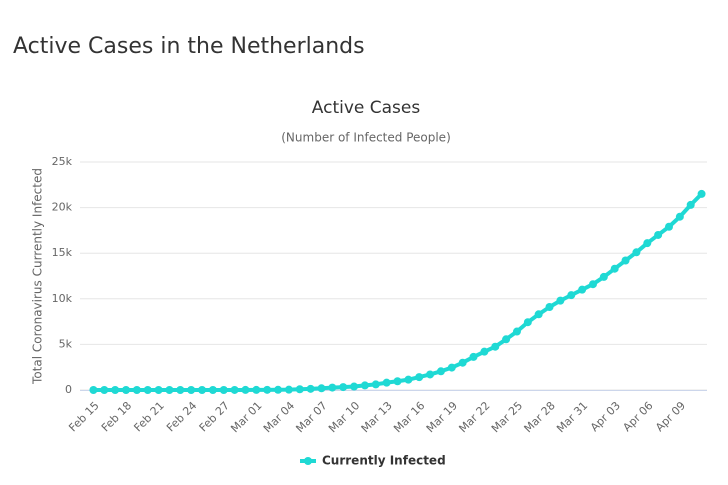  Describe the element at coordinates (308, 461) in the screenshot. I see `legend-symbol-marker` at that location.